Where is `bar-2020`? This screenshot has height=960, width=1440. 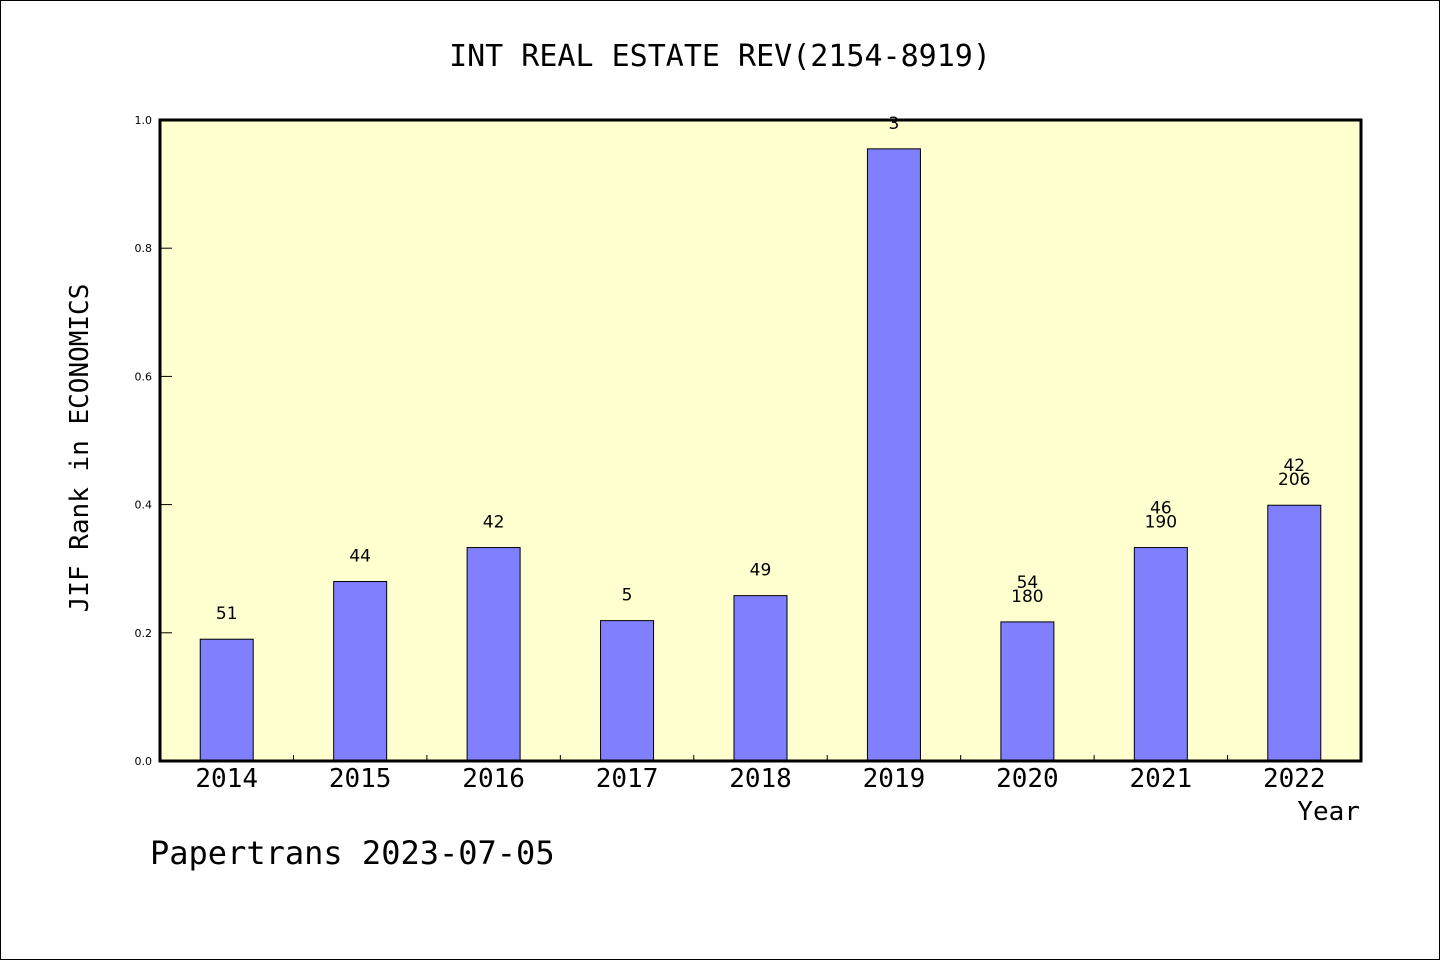
bar-2020 is located at coordinates (1027, 691).